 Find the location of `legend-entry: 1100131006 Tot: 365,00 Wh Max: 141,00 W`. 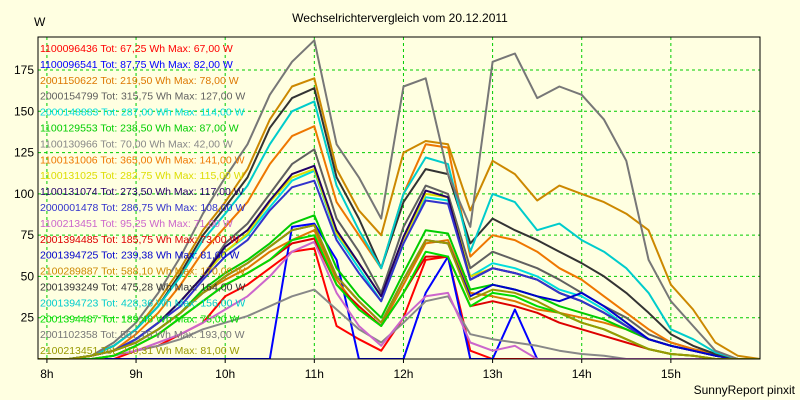

legend-entry: 1100131006 Tot: 365,00 Wh Max: 141,00 W is located at coordinates (142, 160).